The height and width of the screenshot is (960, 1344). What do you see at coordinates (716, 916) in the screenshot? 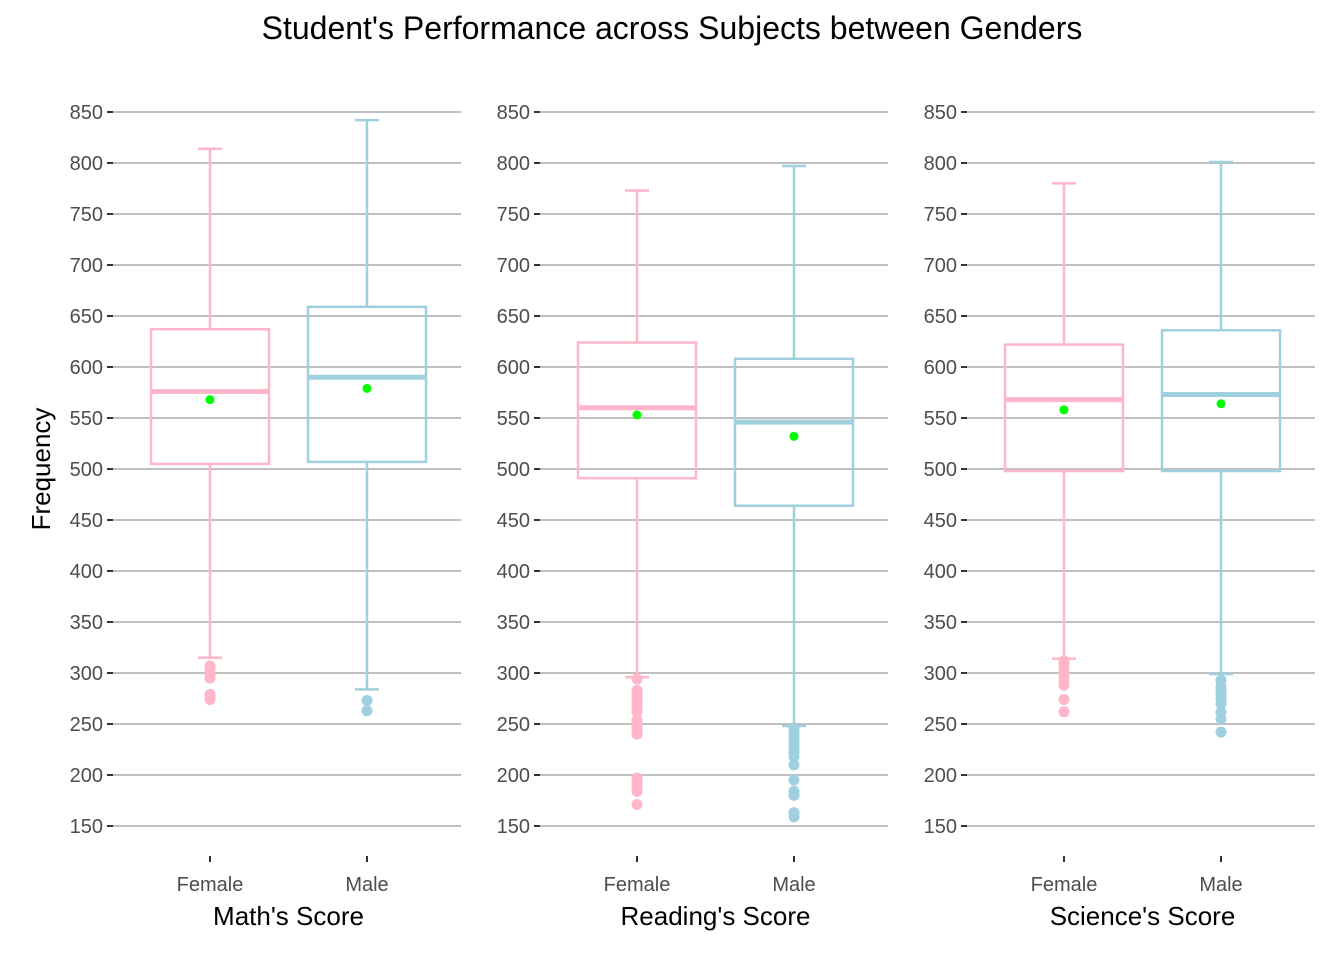
I see `x-axis-title: Reading's Score` at bounding box center [716, 916].